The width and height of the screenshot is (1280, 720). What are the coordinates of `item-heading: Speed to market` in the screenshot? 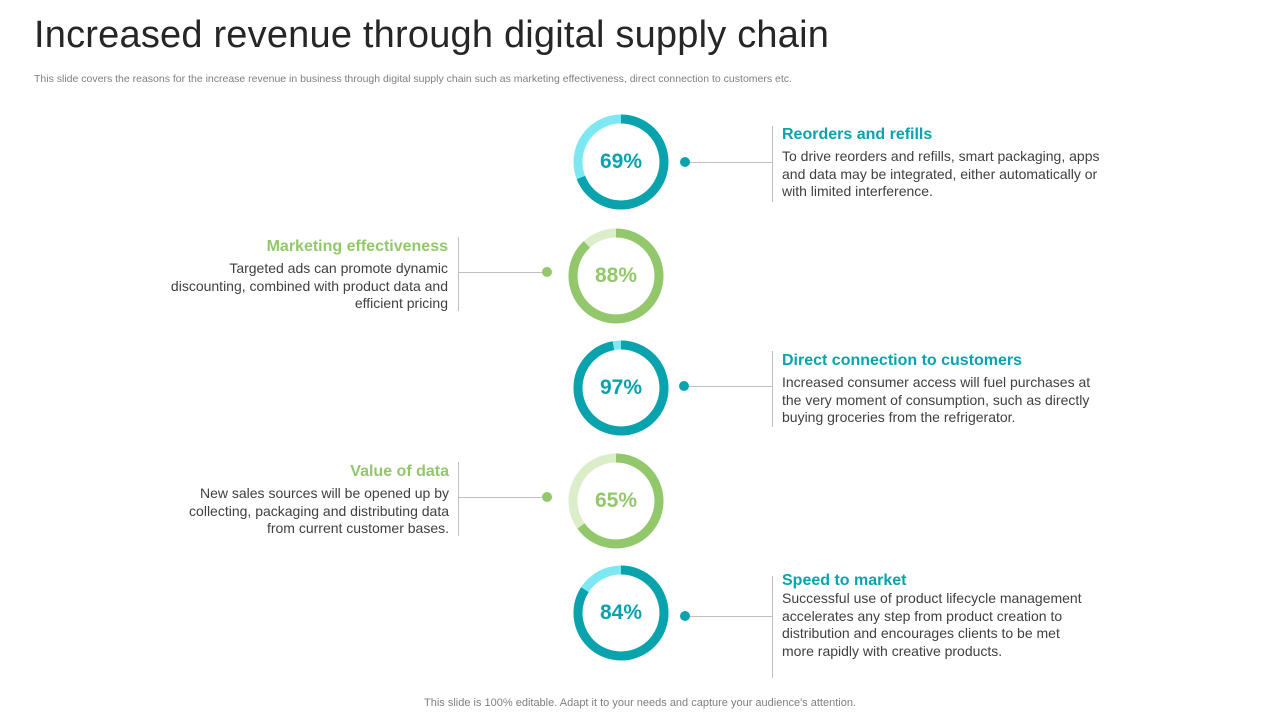 It's located at (844, 580).